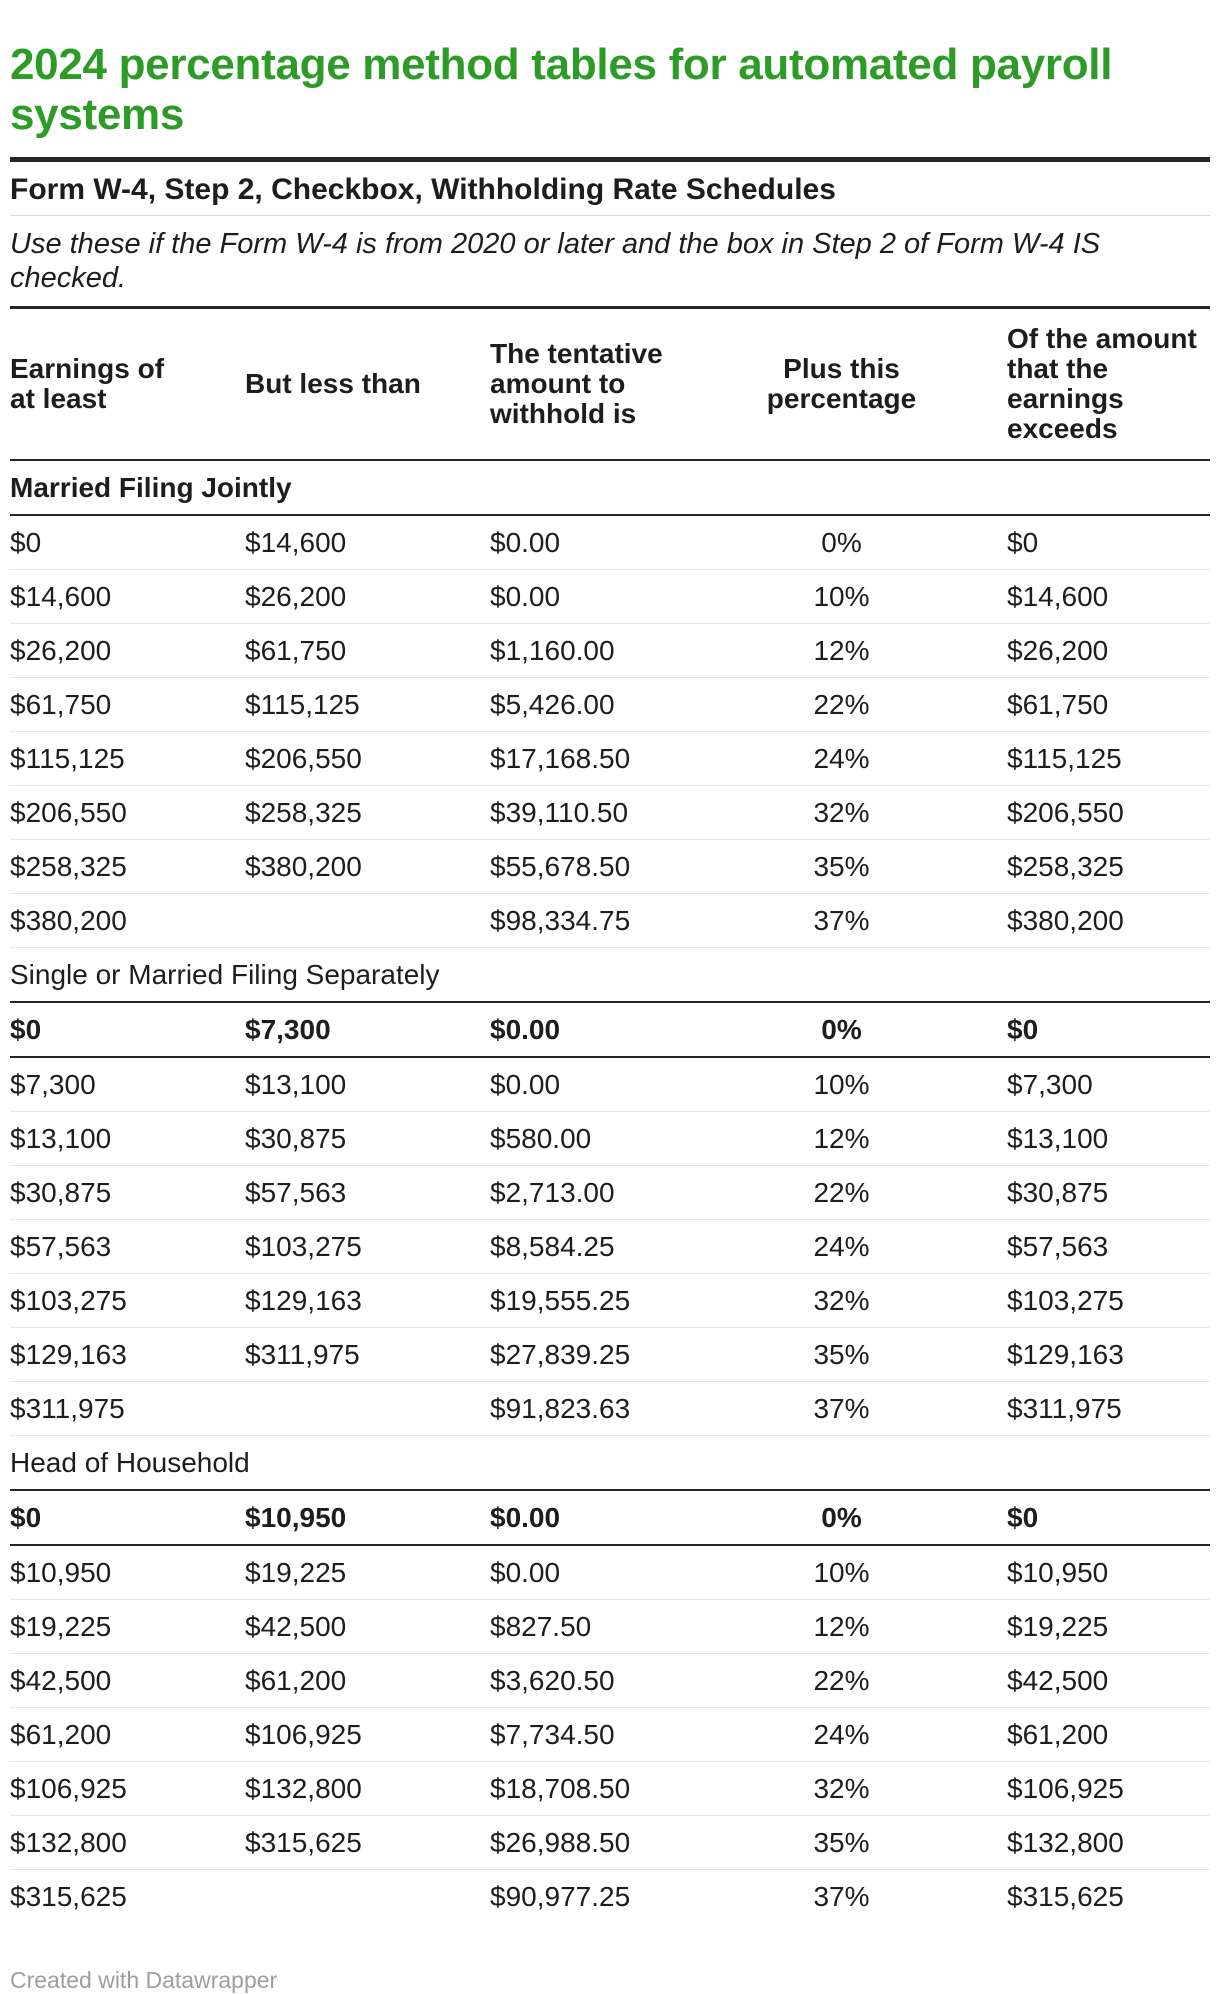  What do you see at coordinates (615, 1138) in the screenshot?
I see `table-cell: $580.00` at bounding box center [615, 1138].